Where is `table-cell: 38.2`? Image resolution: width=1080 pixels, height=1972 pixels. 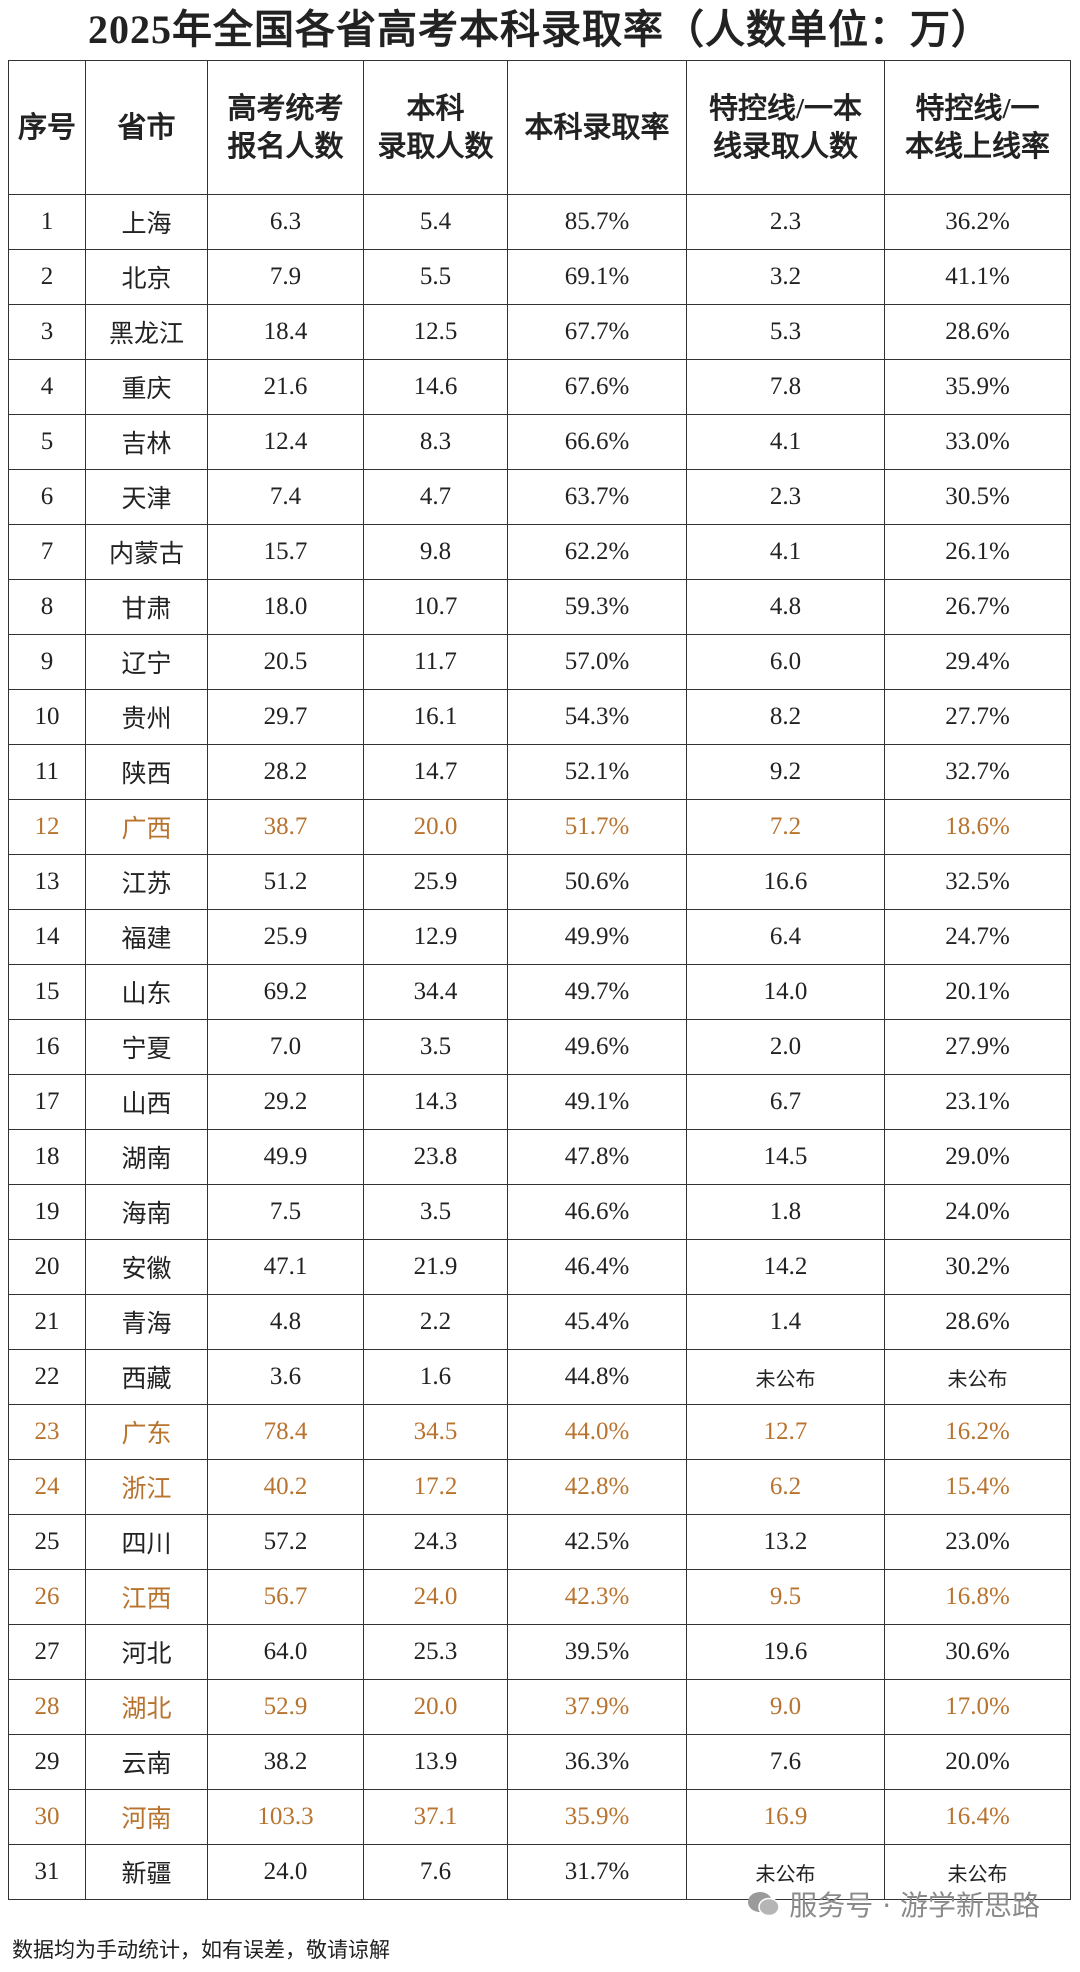
table-cell: 38.2 is located at coordinates (285, 1762).